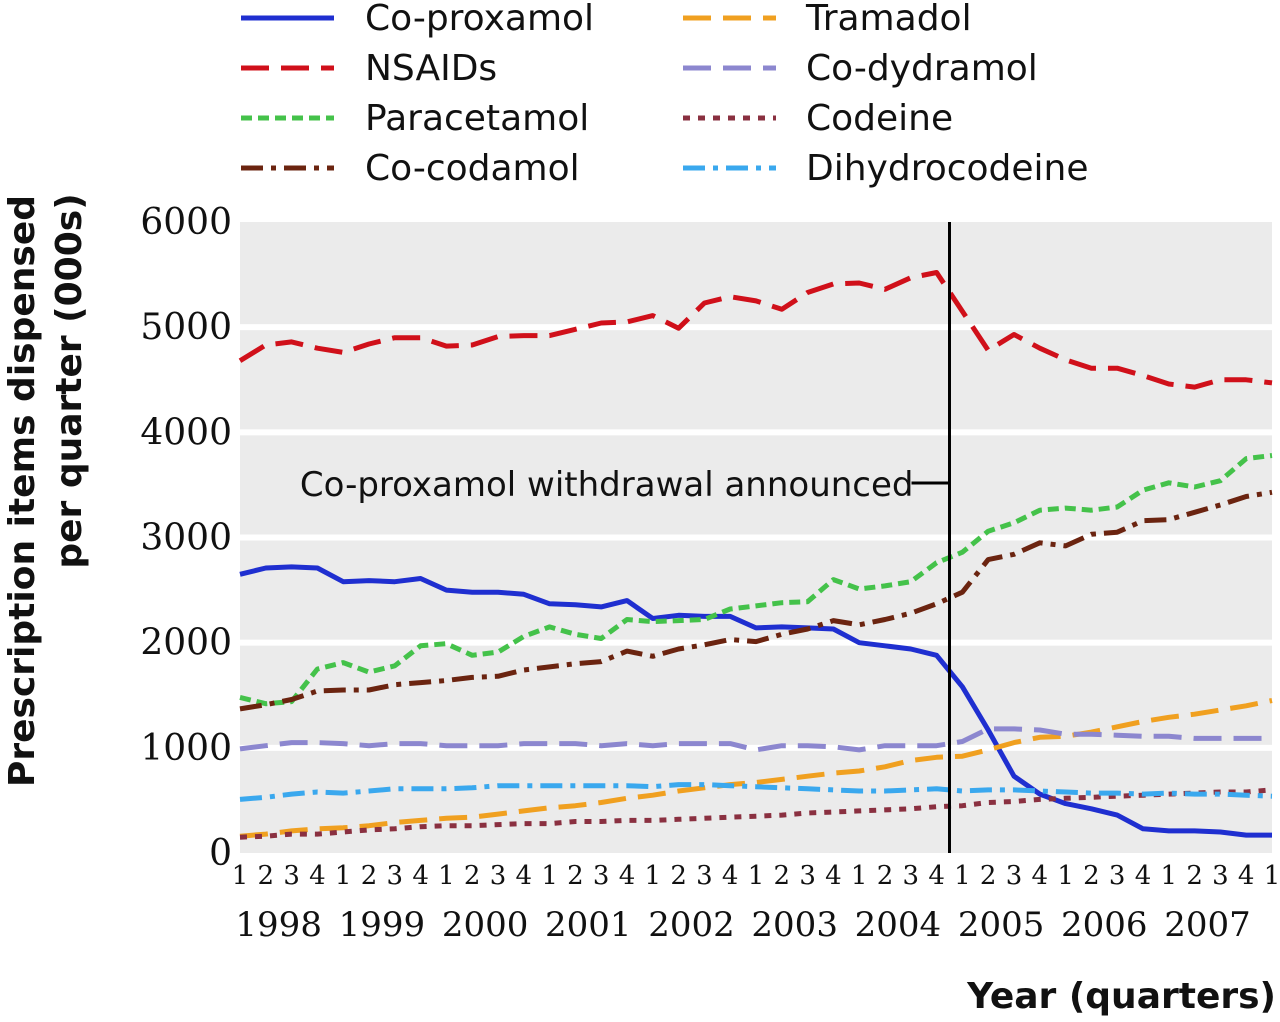 Image resolution: width=1280 pixels, height=1022 pixels. What do you see at coordinates (186, 643) in the screenshot?
I see `y-tick-label: 2000` at bounding box center [186, 643].